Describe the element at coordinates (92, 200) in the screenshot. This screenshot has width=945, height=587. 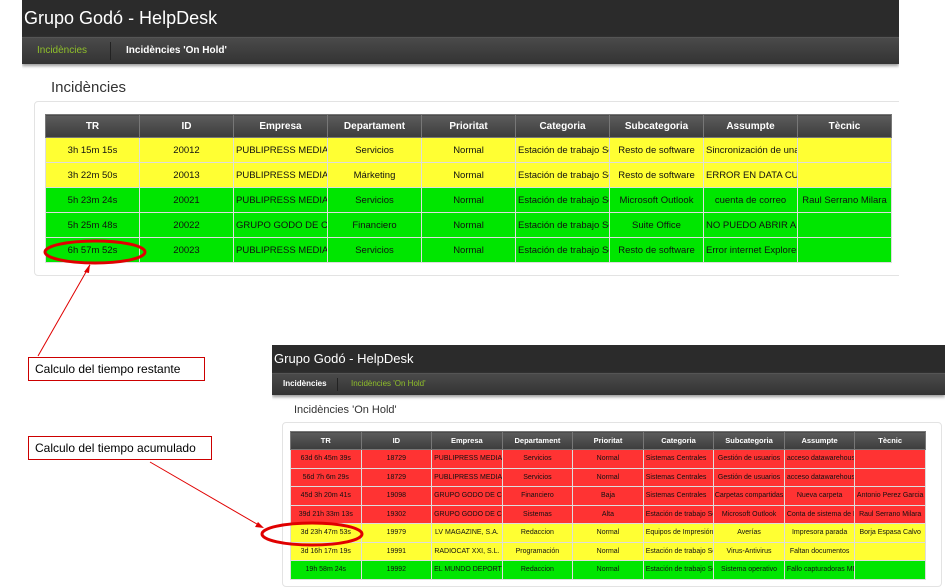
I see `table-cell: 5h 23m 24s` at that location.